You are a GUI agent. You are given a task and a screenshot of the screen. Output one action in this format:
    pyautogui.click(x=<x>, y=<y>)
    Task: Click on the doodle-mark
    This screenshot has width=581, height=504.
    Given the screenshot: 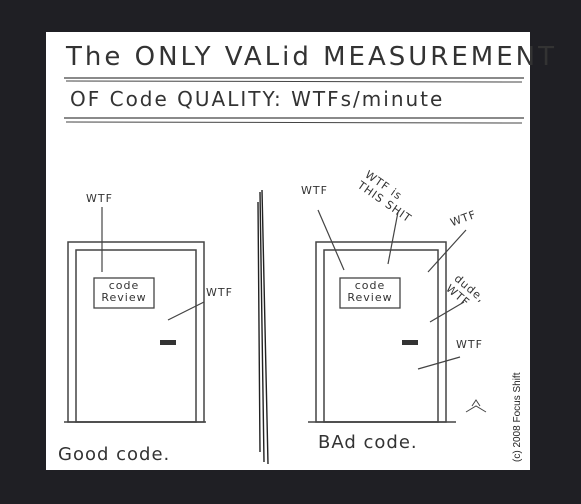 What is the action you would take?
    pyautogui.click(x=476, y=406)
    